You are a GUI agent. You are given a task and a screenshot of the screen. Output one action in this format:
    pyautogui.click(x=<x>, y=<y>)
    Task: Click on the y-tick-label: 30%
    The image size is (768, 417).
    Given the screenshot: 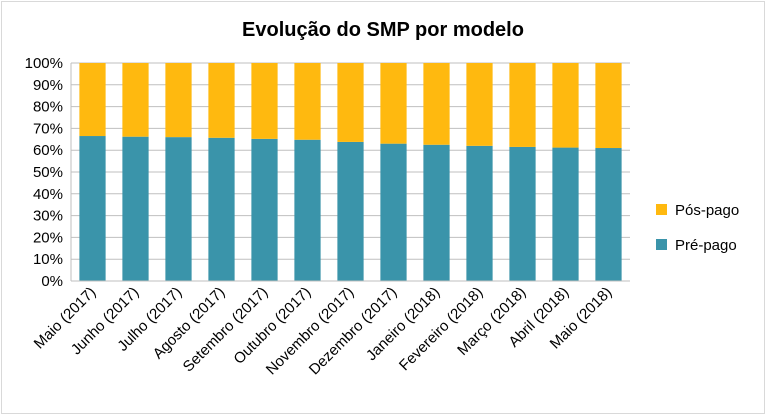 What is the action you would take?
    pyautogui.click(x=48, y=216)
    